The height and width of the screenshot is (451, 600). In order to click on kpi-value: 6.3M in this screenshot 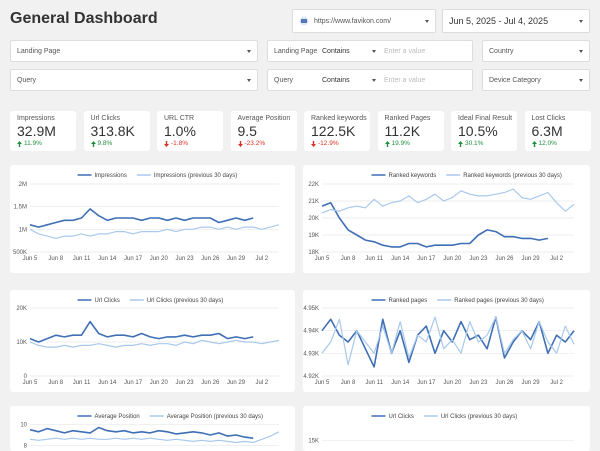, I will do `click(547, 131)`.